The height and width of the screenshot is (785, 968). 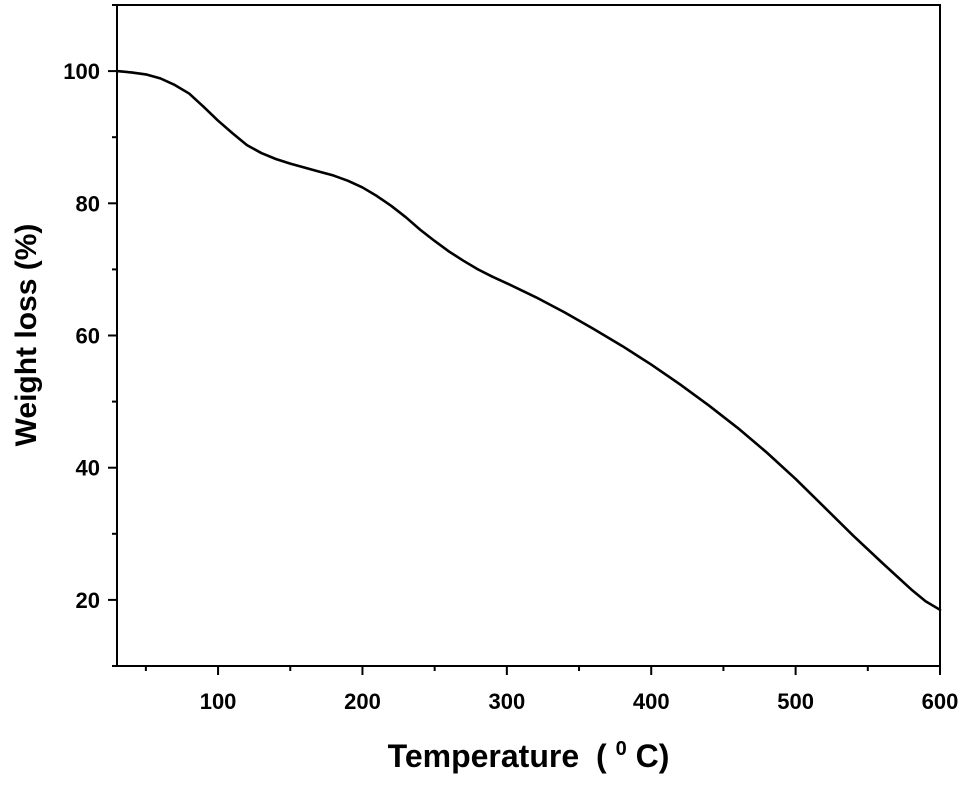 I want to click on y-tick-label: 100, so click(x=81, y=71).